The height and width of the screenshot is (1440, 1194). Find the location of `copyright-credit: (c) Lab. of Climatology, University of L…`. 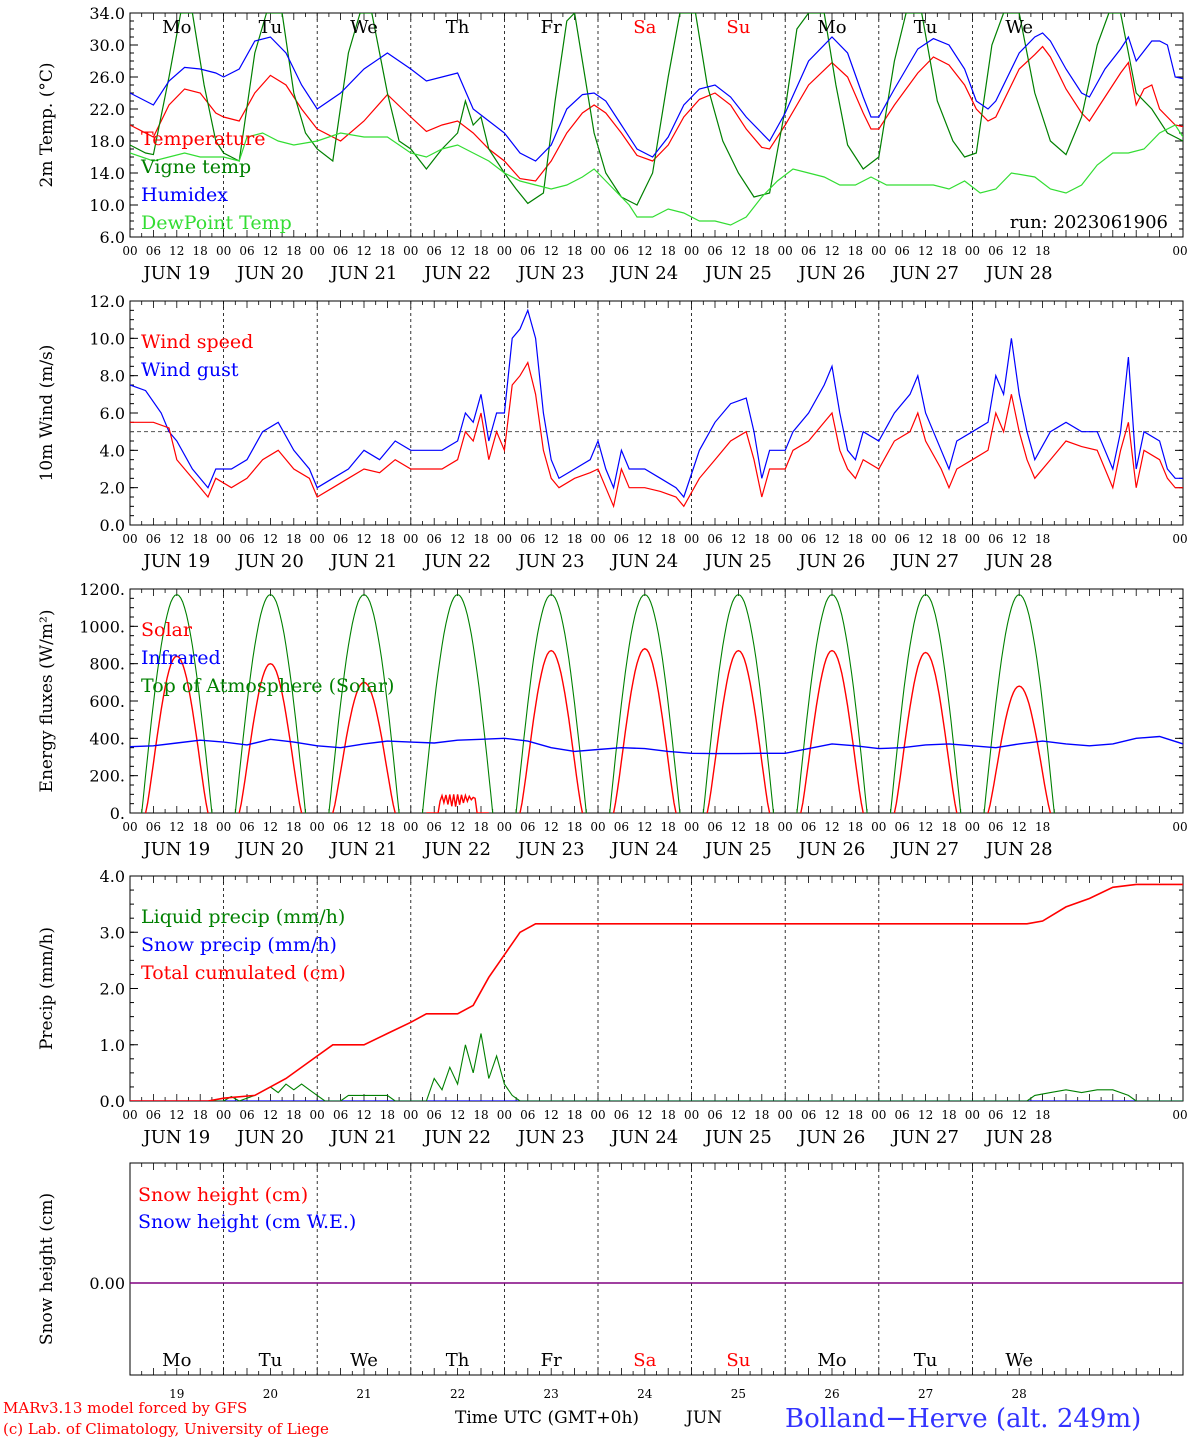

copyright-credit: (c) Lab. of Climatology, University of L… is located at coordinates (166, 1429).